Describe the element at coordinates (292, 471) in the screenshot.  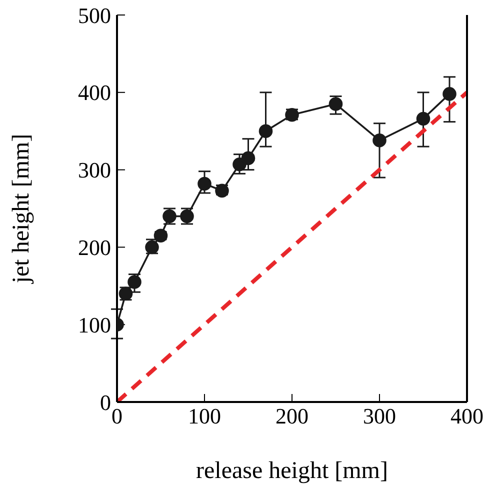
I see `x-axis-title: release height [mm]` at that location.